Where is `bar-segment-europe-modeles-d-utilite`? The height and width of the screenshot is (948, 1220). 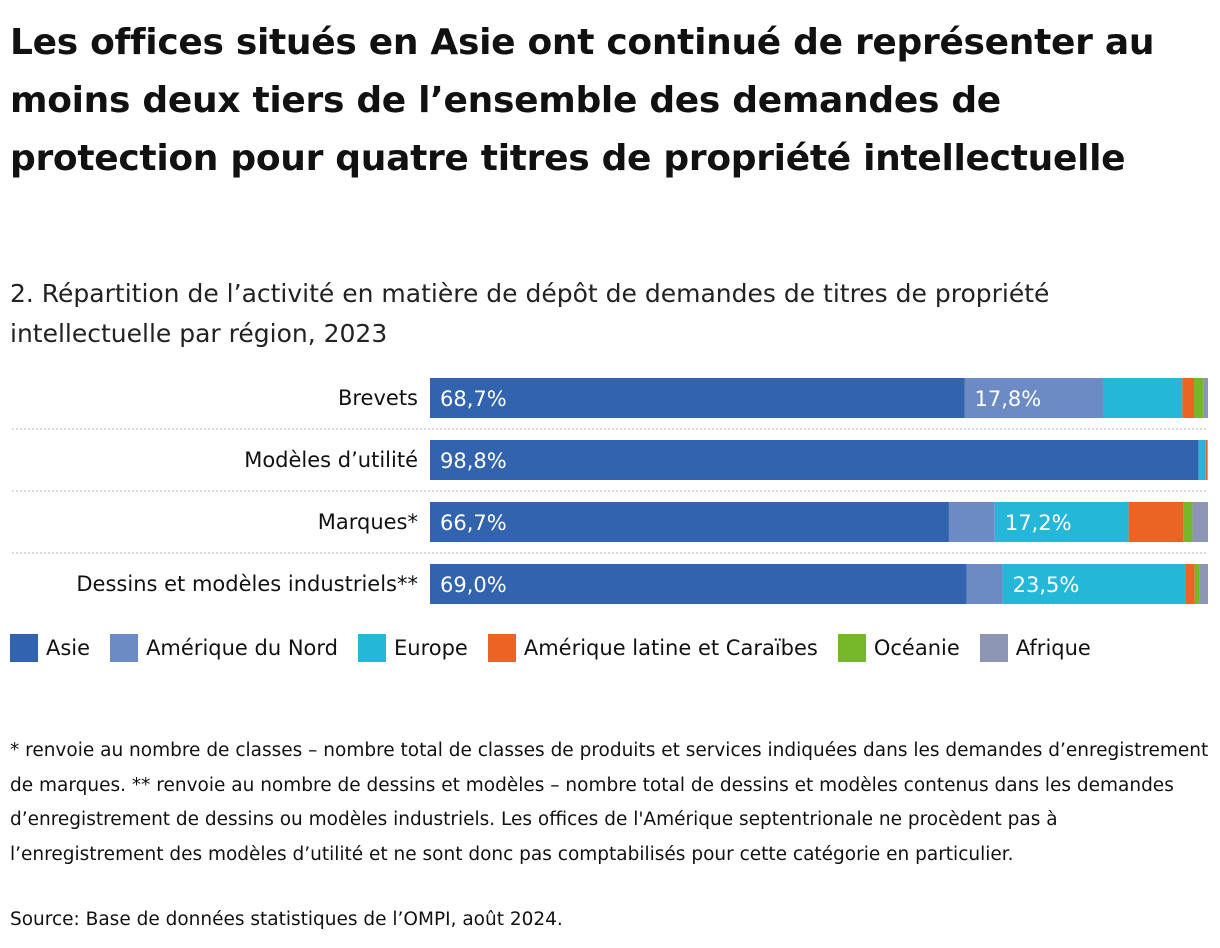
bar-segment-europe-modeles-d-utilite is located at coordinates (1202, 460).